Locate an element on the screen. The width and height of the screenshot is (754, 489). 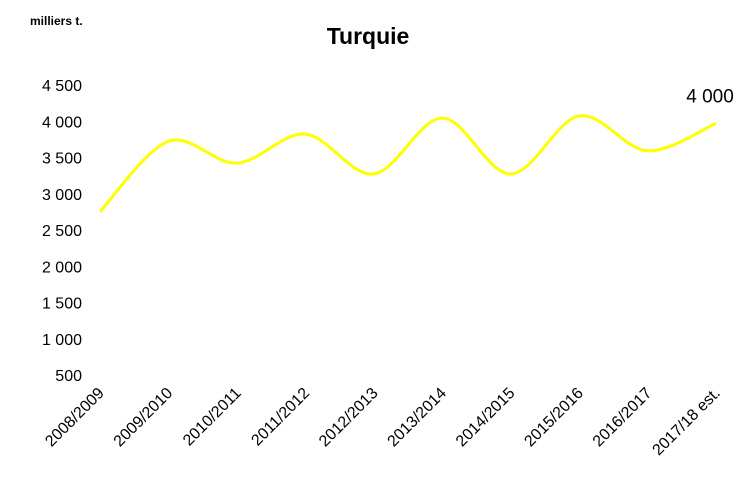
x-tick-label: 2012/2013 is located at coordinates (349, 418).